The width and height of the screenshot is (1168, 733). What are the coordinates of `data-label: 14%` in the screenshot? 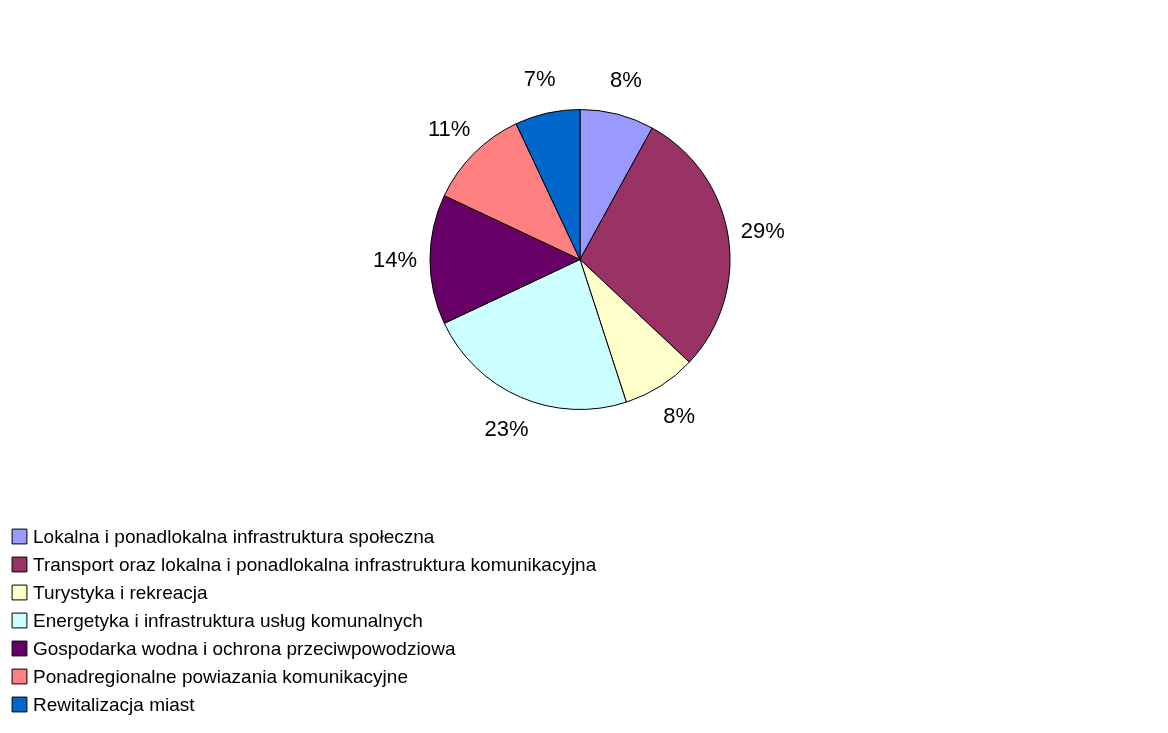 It's located at (395, 259).